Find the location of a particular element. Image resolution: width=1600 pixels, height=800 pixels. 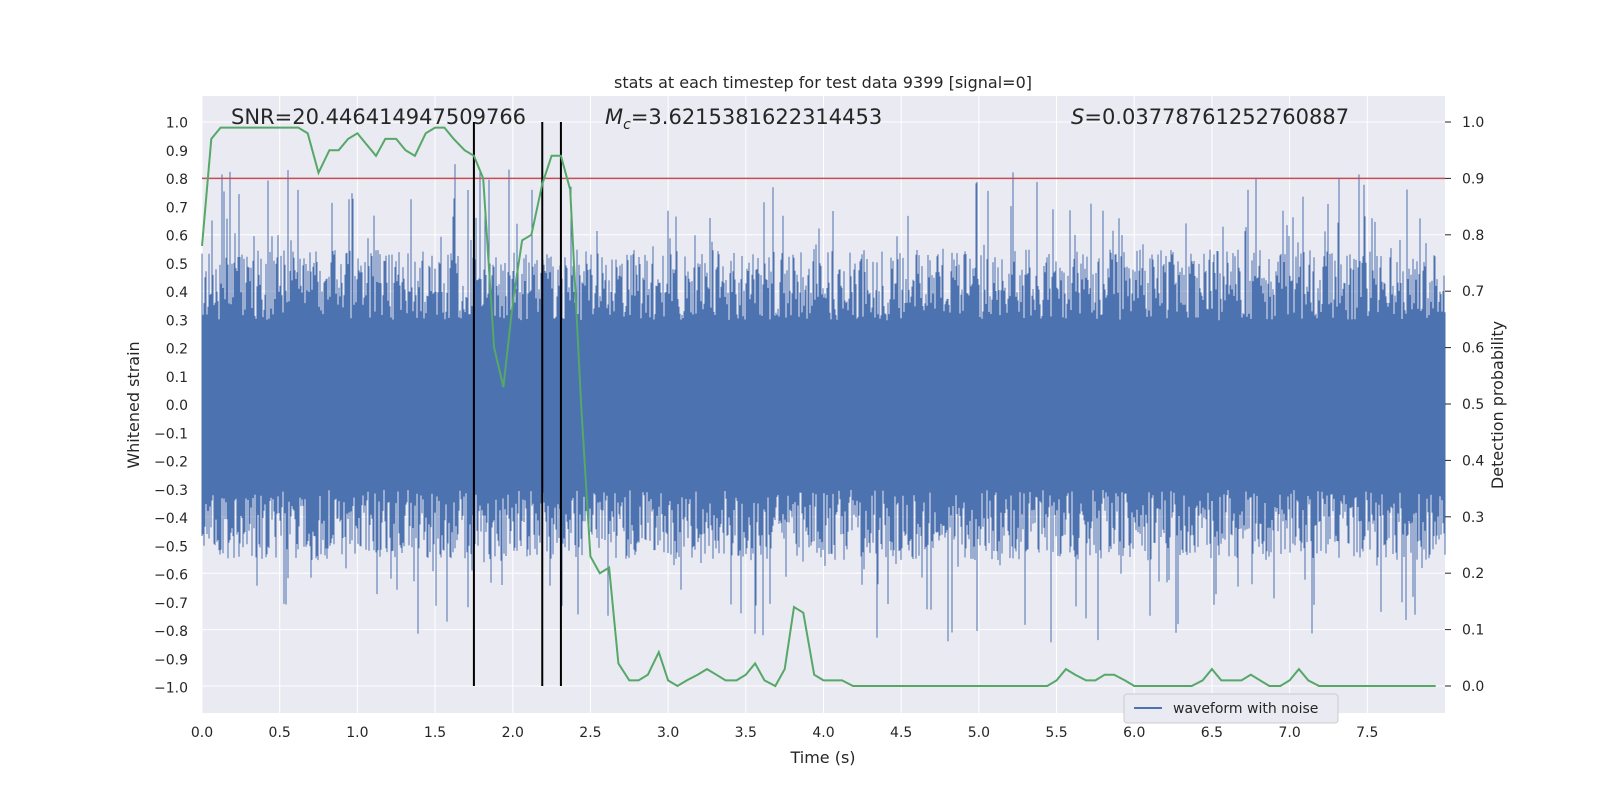

y-tick-label: −0.7 is located at coordinates (171, 604).